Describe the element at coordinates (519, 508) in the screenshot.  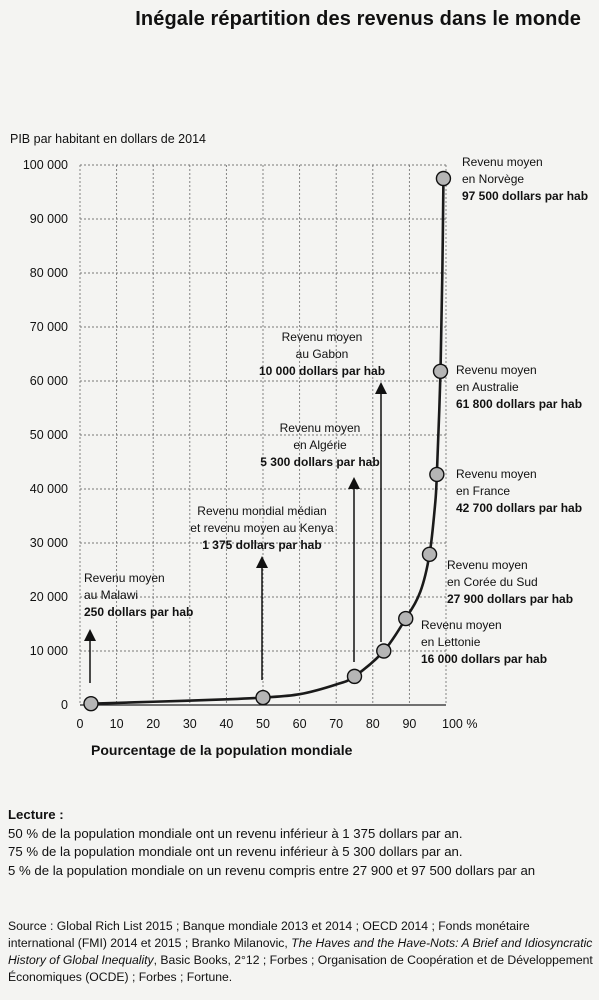
I see `annotation-value: 42 700 dollars par hab` at that location.